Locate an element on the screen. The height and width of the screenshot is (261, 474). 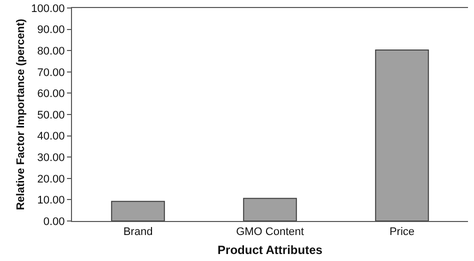
y-tick-label: 0.00 is located at coordinates (54, 222).